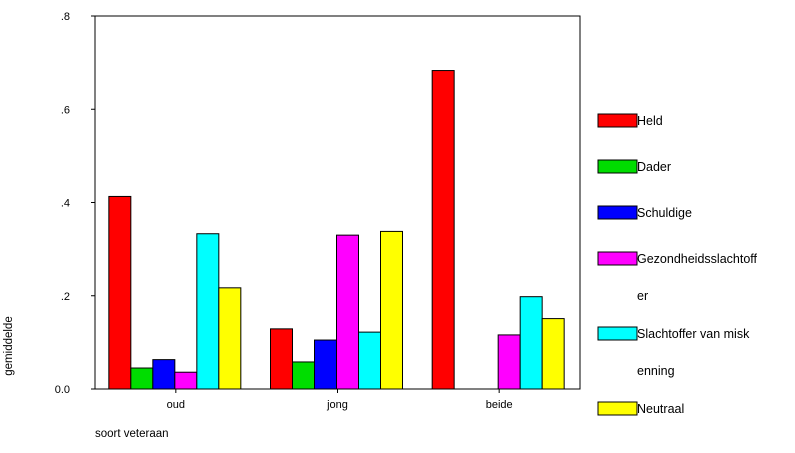  What do you see at coordinates (75, 203) in the screenshot?
I see `y-axis: 0.0 .2 .4 .6 .8` at bounding box center [75, 203].